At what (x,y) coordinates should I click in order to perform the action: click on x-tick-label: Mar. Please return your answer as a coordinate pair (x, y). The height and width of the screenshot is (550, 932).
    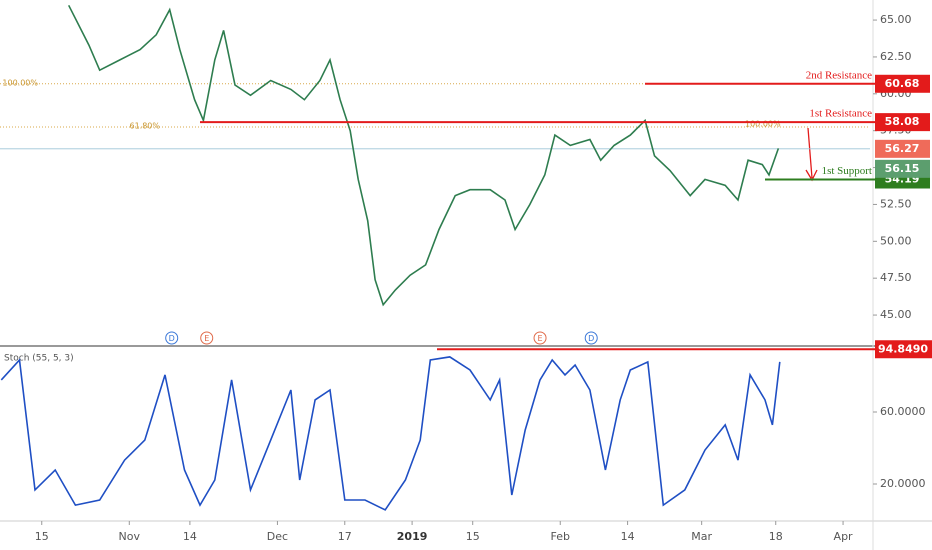
    Looking at the image, I should click on (701, 536).